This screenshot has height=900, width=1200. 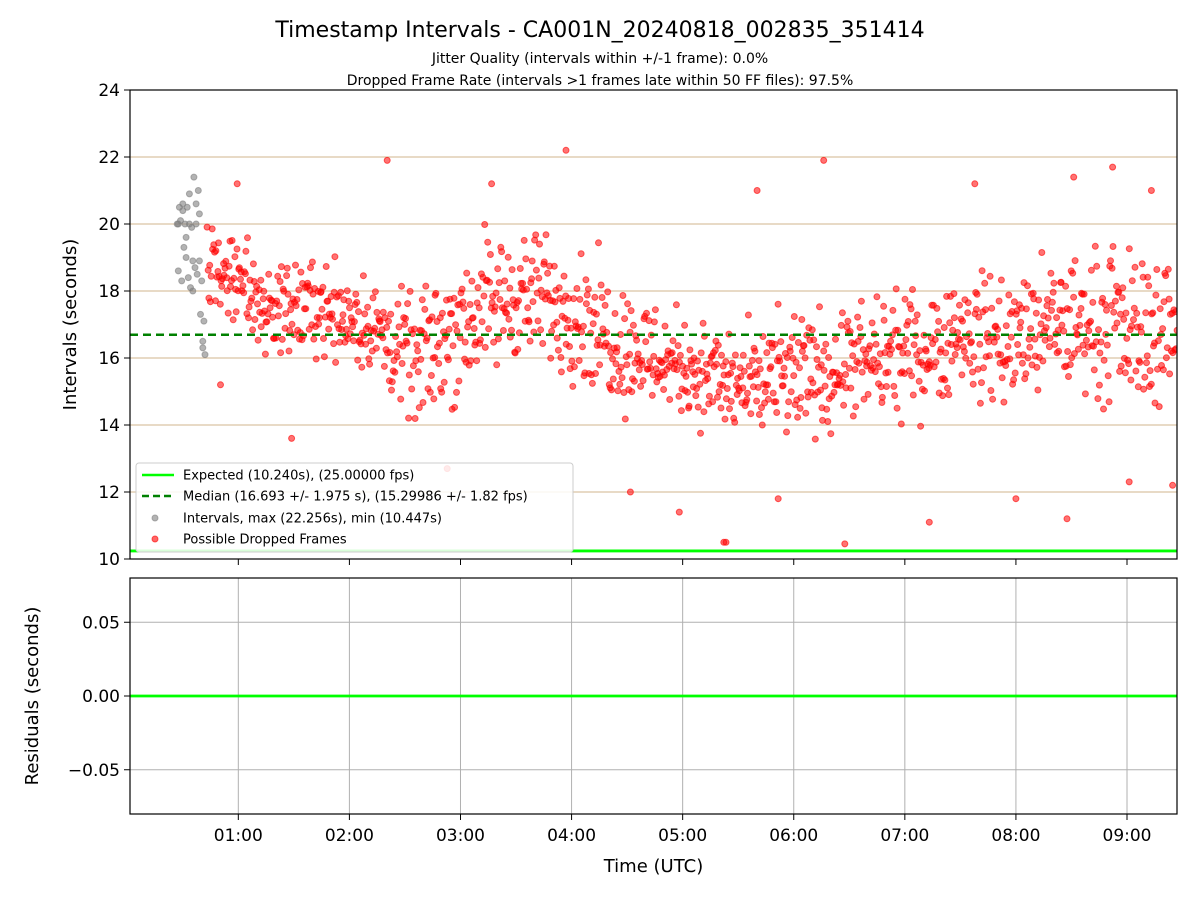 What do you see at coordinates (265, 540) in the screenshot?
I see `legend-label-dropped: Possible Dropped Frames` at bounding box center [265, 540].